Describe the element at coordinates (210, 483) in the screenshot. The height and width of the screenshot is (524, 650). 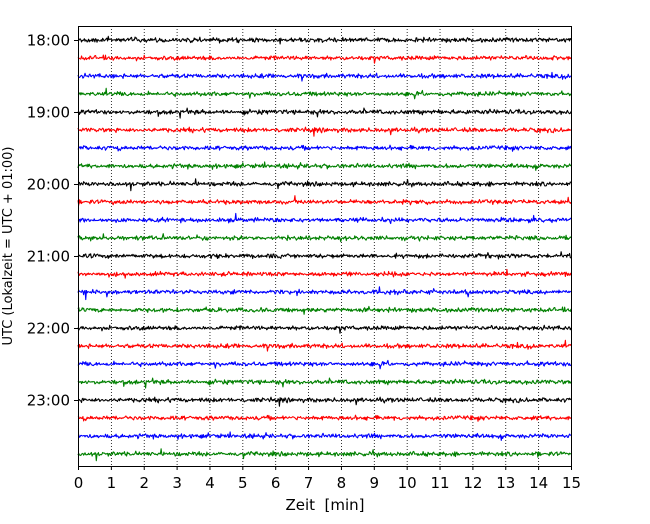
I see `x-tick-label: 4` at that location.